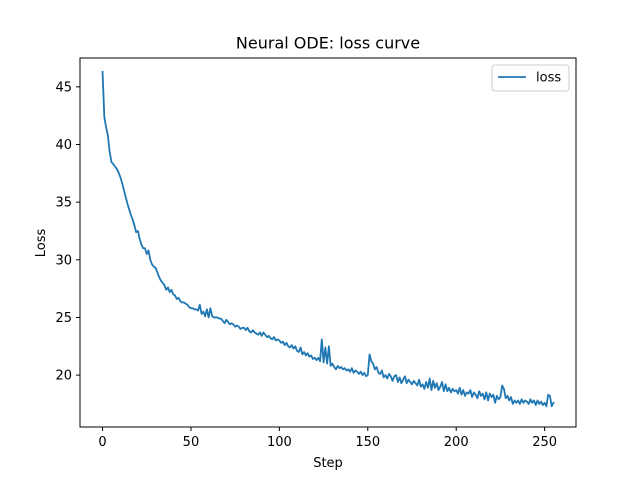 This screenshot has width=640, height=480. Describe the element at coordinates (191, 442) in the screenshot. I see `x-tick-label: 50` at that location.